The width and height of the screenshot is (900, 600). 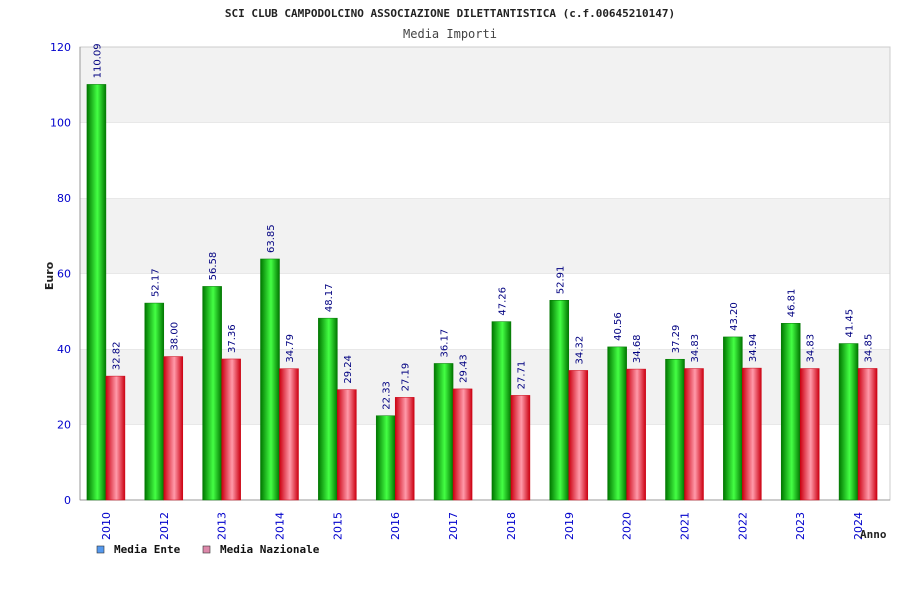 I want to click on y-tick-label: 80, so click(x=64, y=198).